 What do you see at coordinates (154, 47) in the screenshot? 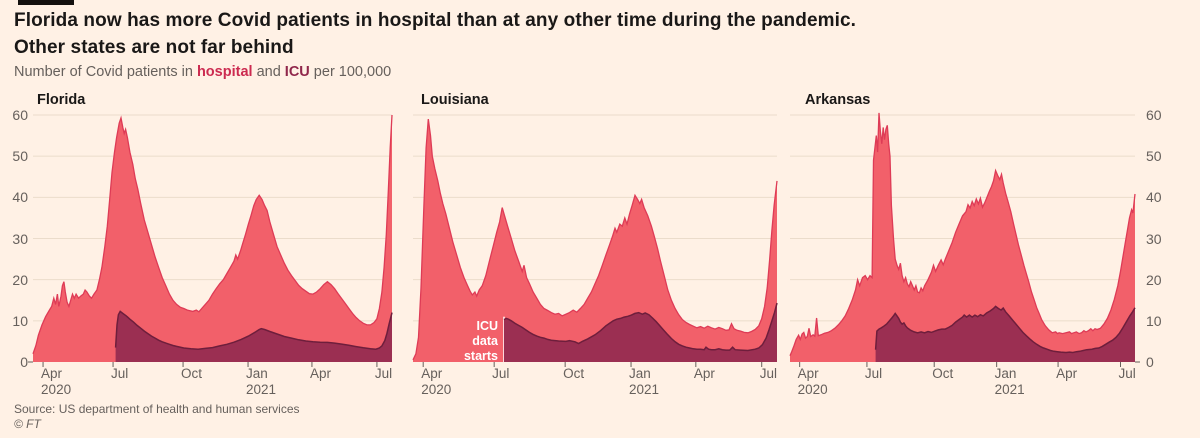
I see `title-line-2: Other states are not far behind` at bounding box center [154, 47].